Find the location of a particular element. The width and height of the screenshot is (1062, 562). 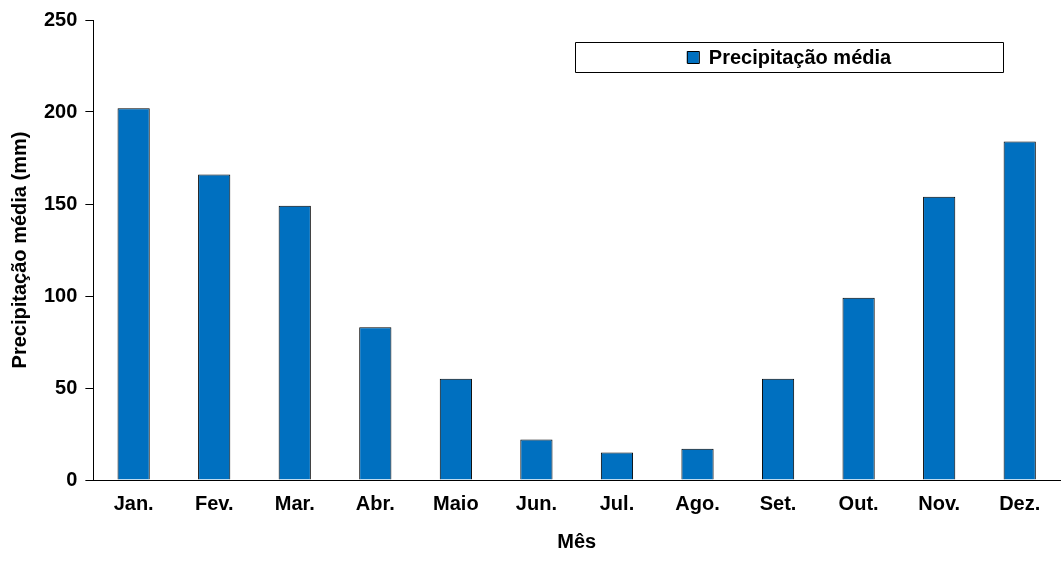

y-axis-title: Precipitação média (mm) is located at coordinates (18, 250).